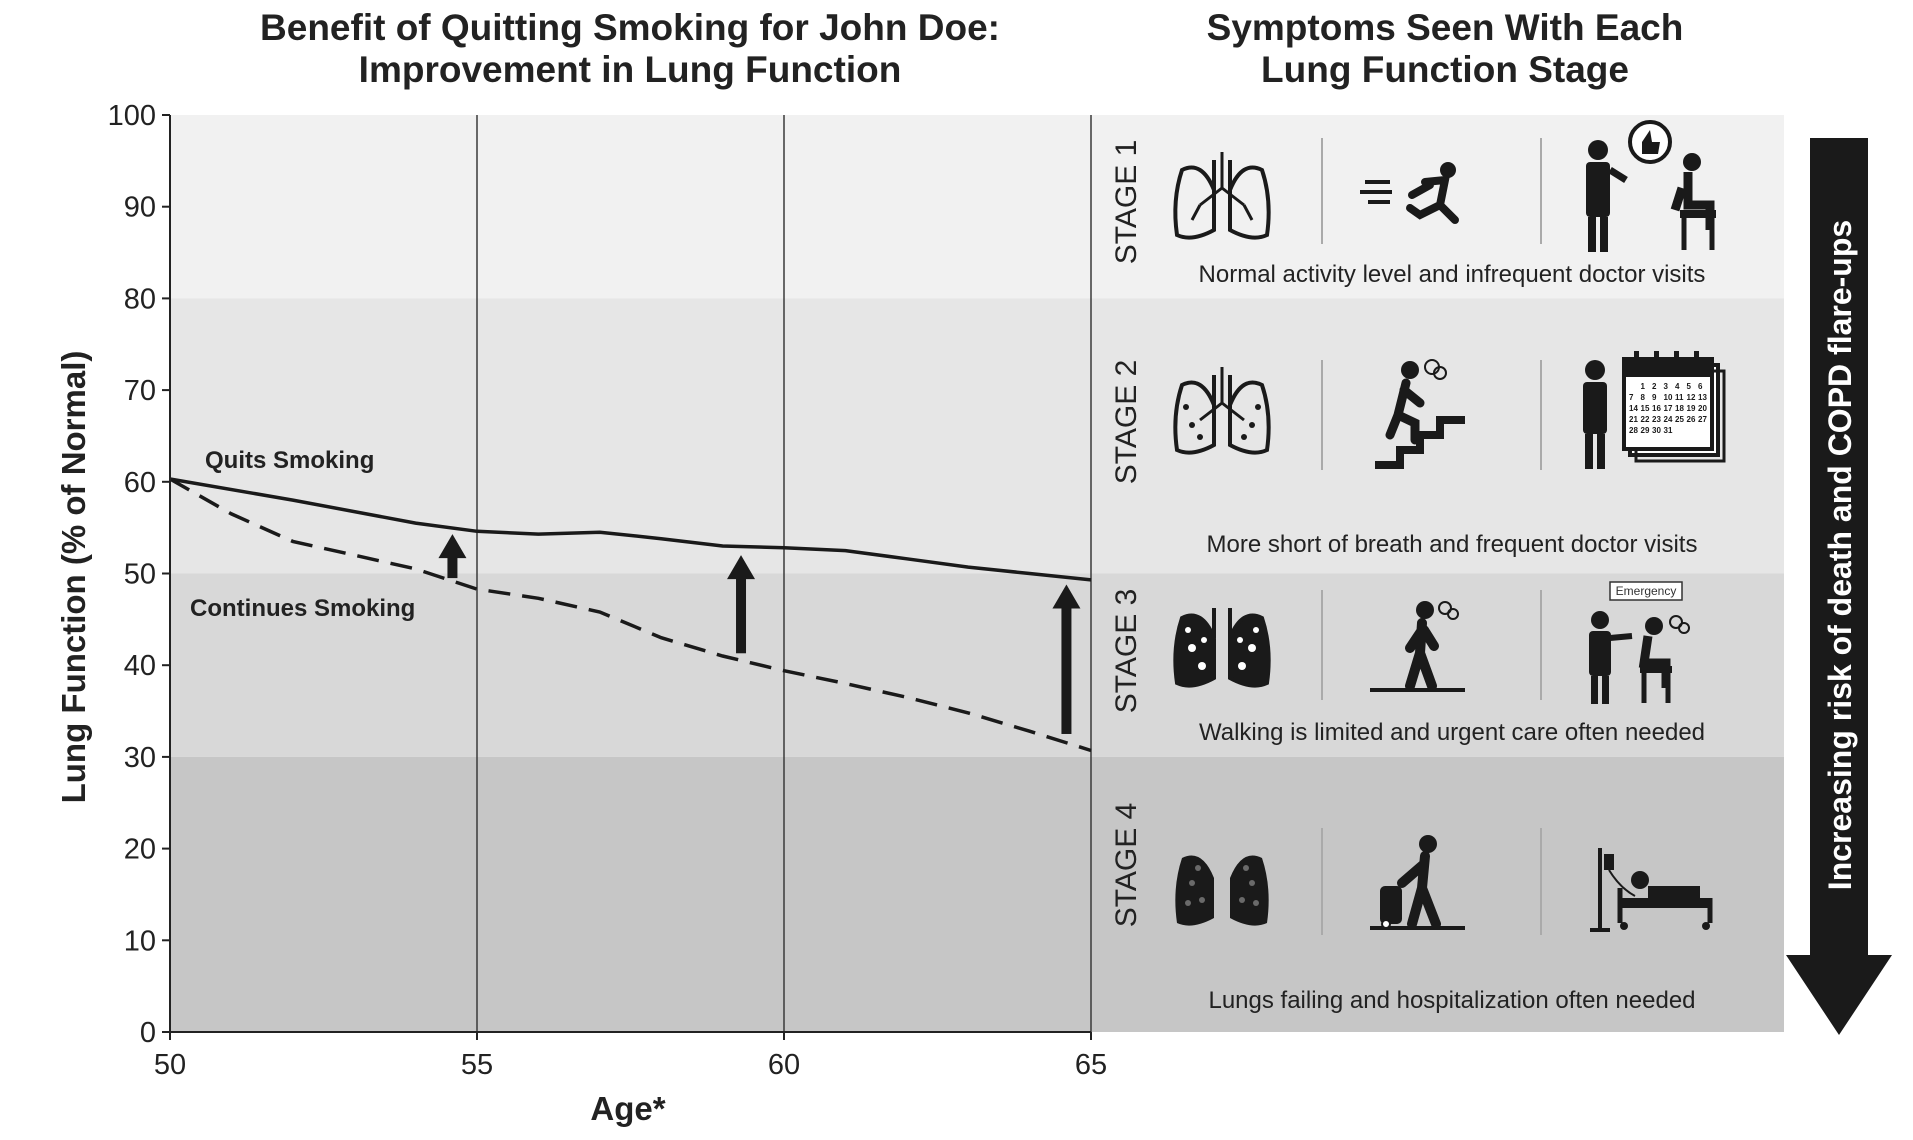  What do you see at coordinates (1409, 193) in the screenshot?
I see `running-person-icon` at bounding box center [1409, 193].